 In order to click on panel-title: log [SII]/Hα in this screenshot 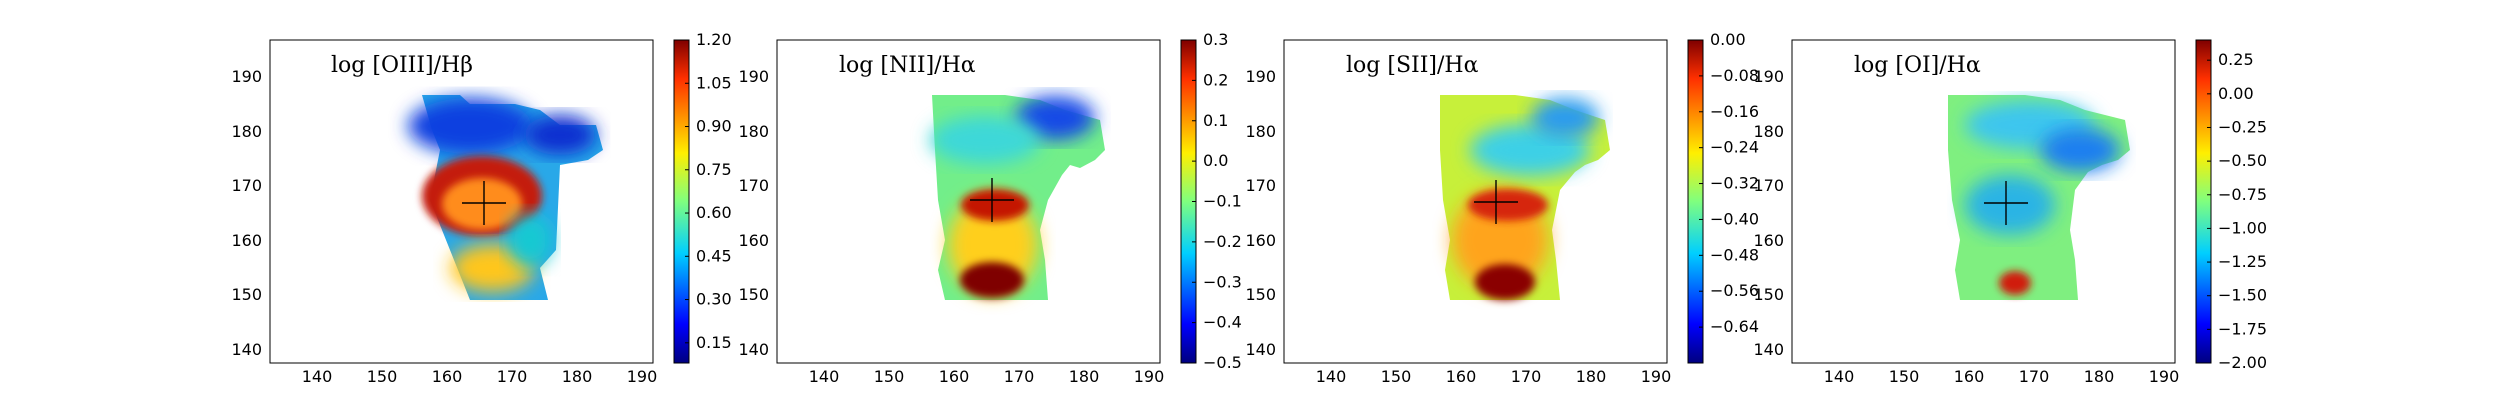, I will do `click(1412, 65)`.